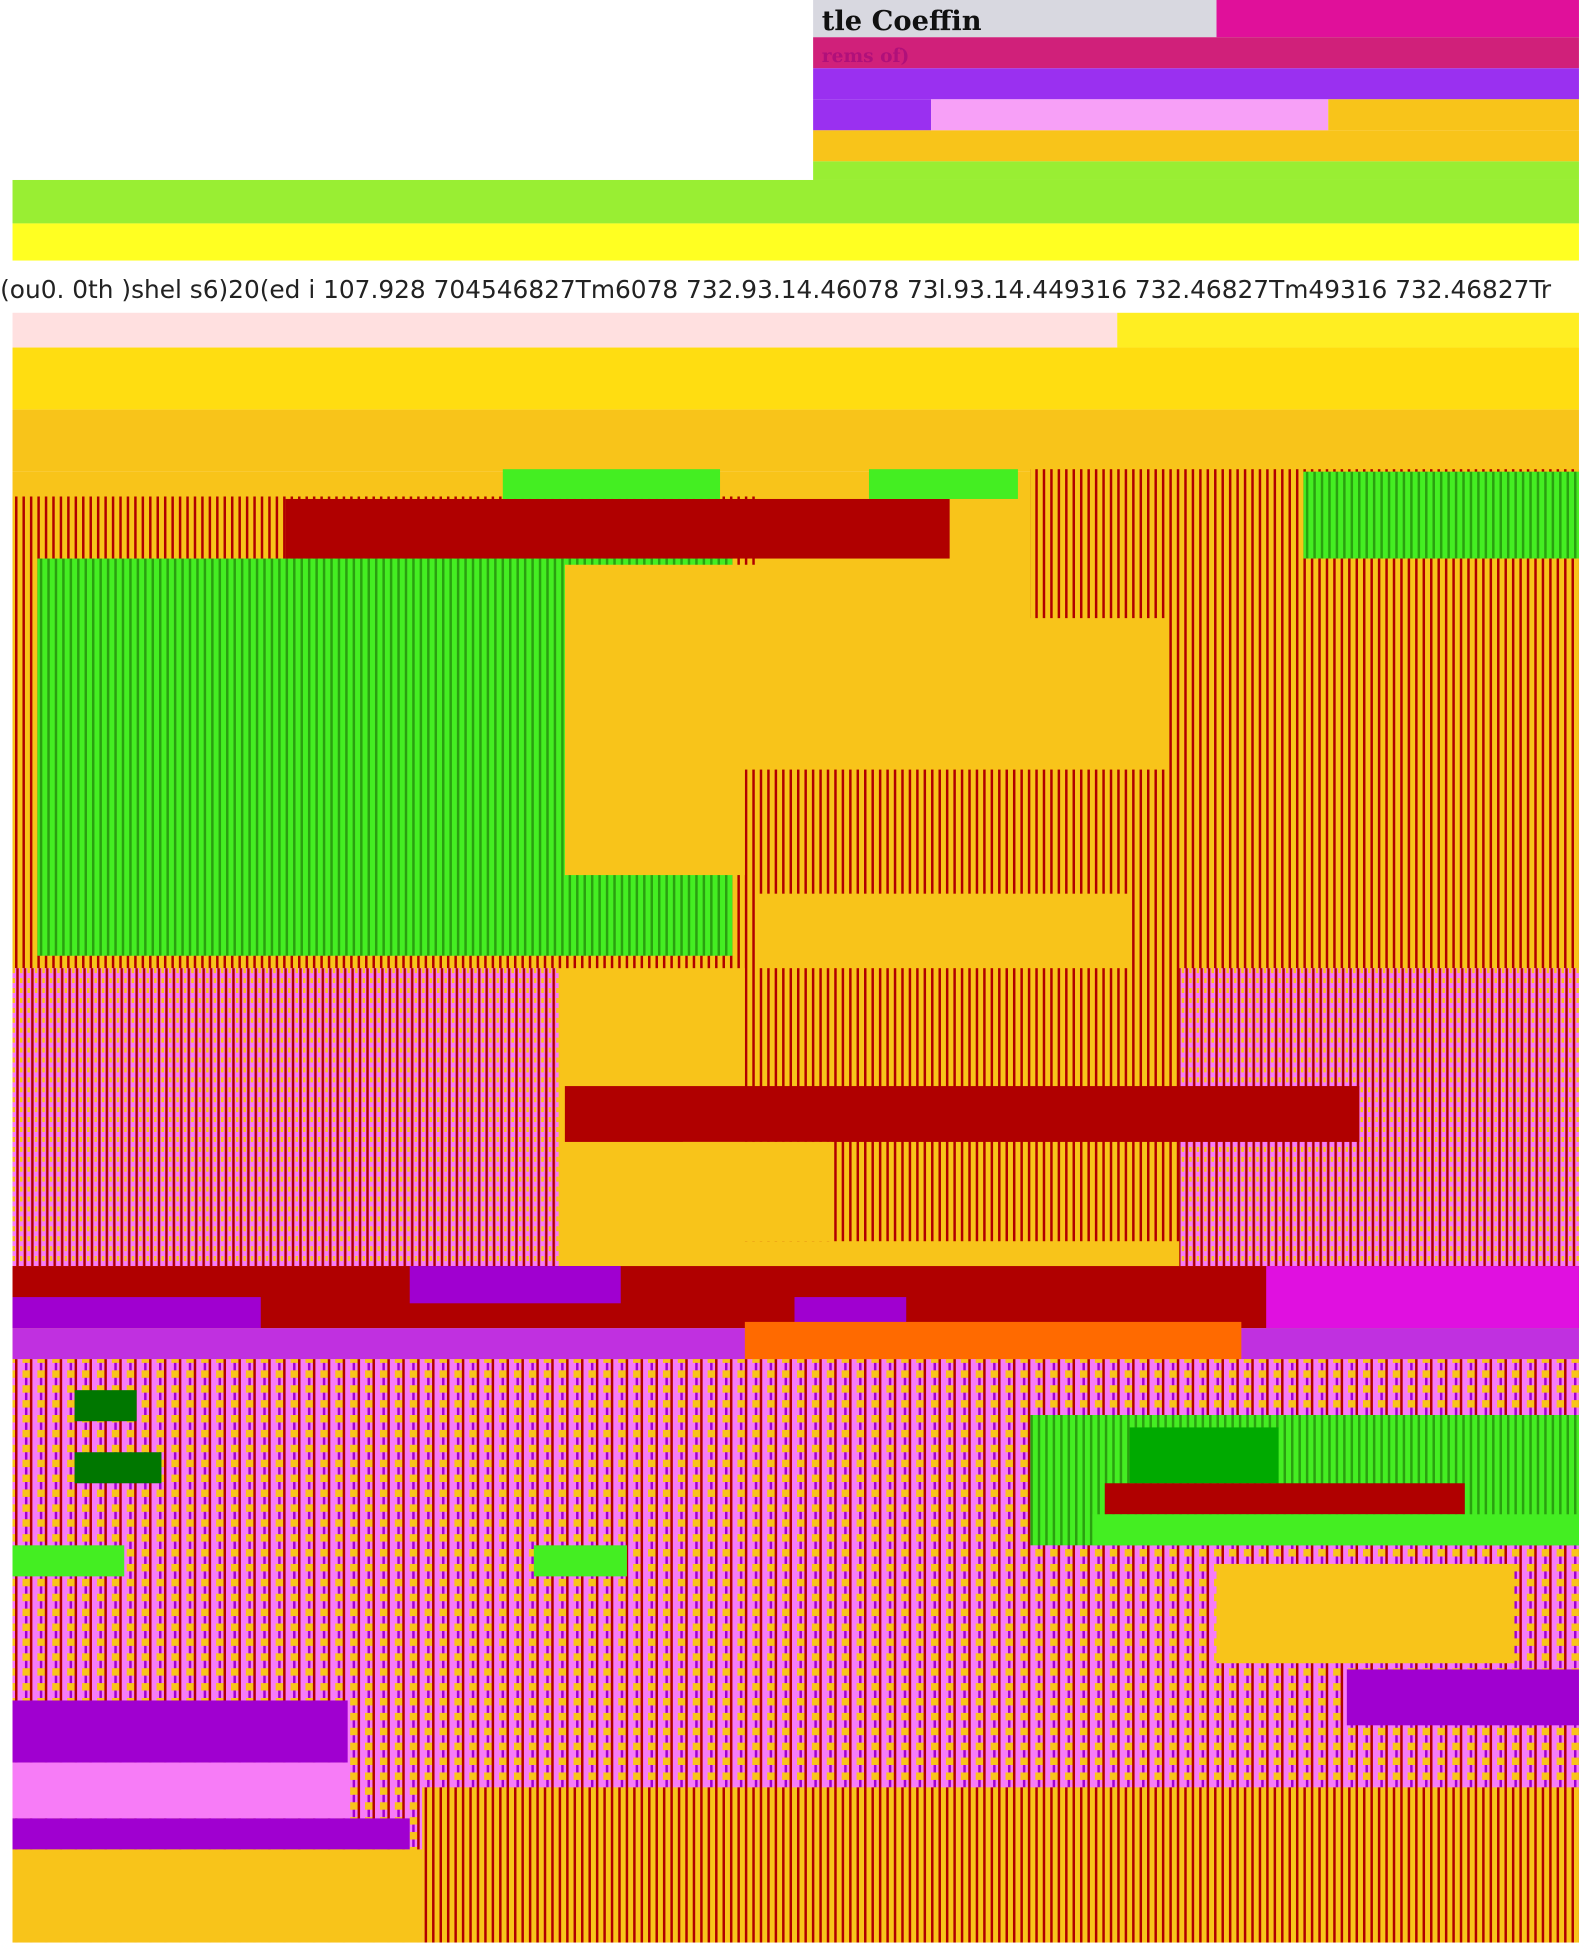 This screenshot has width=1589, height=1945. I want to click on header-strip: tle Coeffin rems of), so click(1196, 90).